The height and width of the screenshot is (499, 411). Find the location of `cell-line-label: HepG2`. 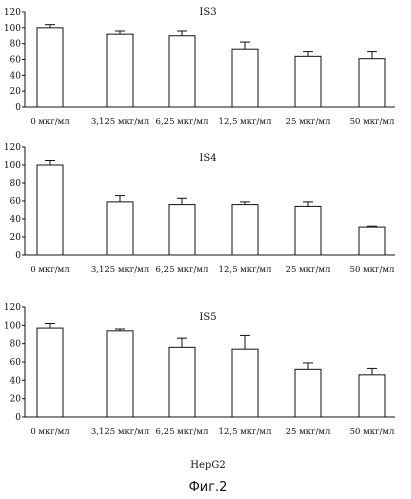

cell-line-label: HepG2 is located at coordinates (207, 465).